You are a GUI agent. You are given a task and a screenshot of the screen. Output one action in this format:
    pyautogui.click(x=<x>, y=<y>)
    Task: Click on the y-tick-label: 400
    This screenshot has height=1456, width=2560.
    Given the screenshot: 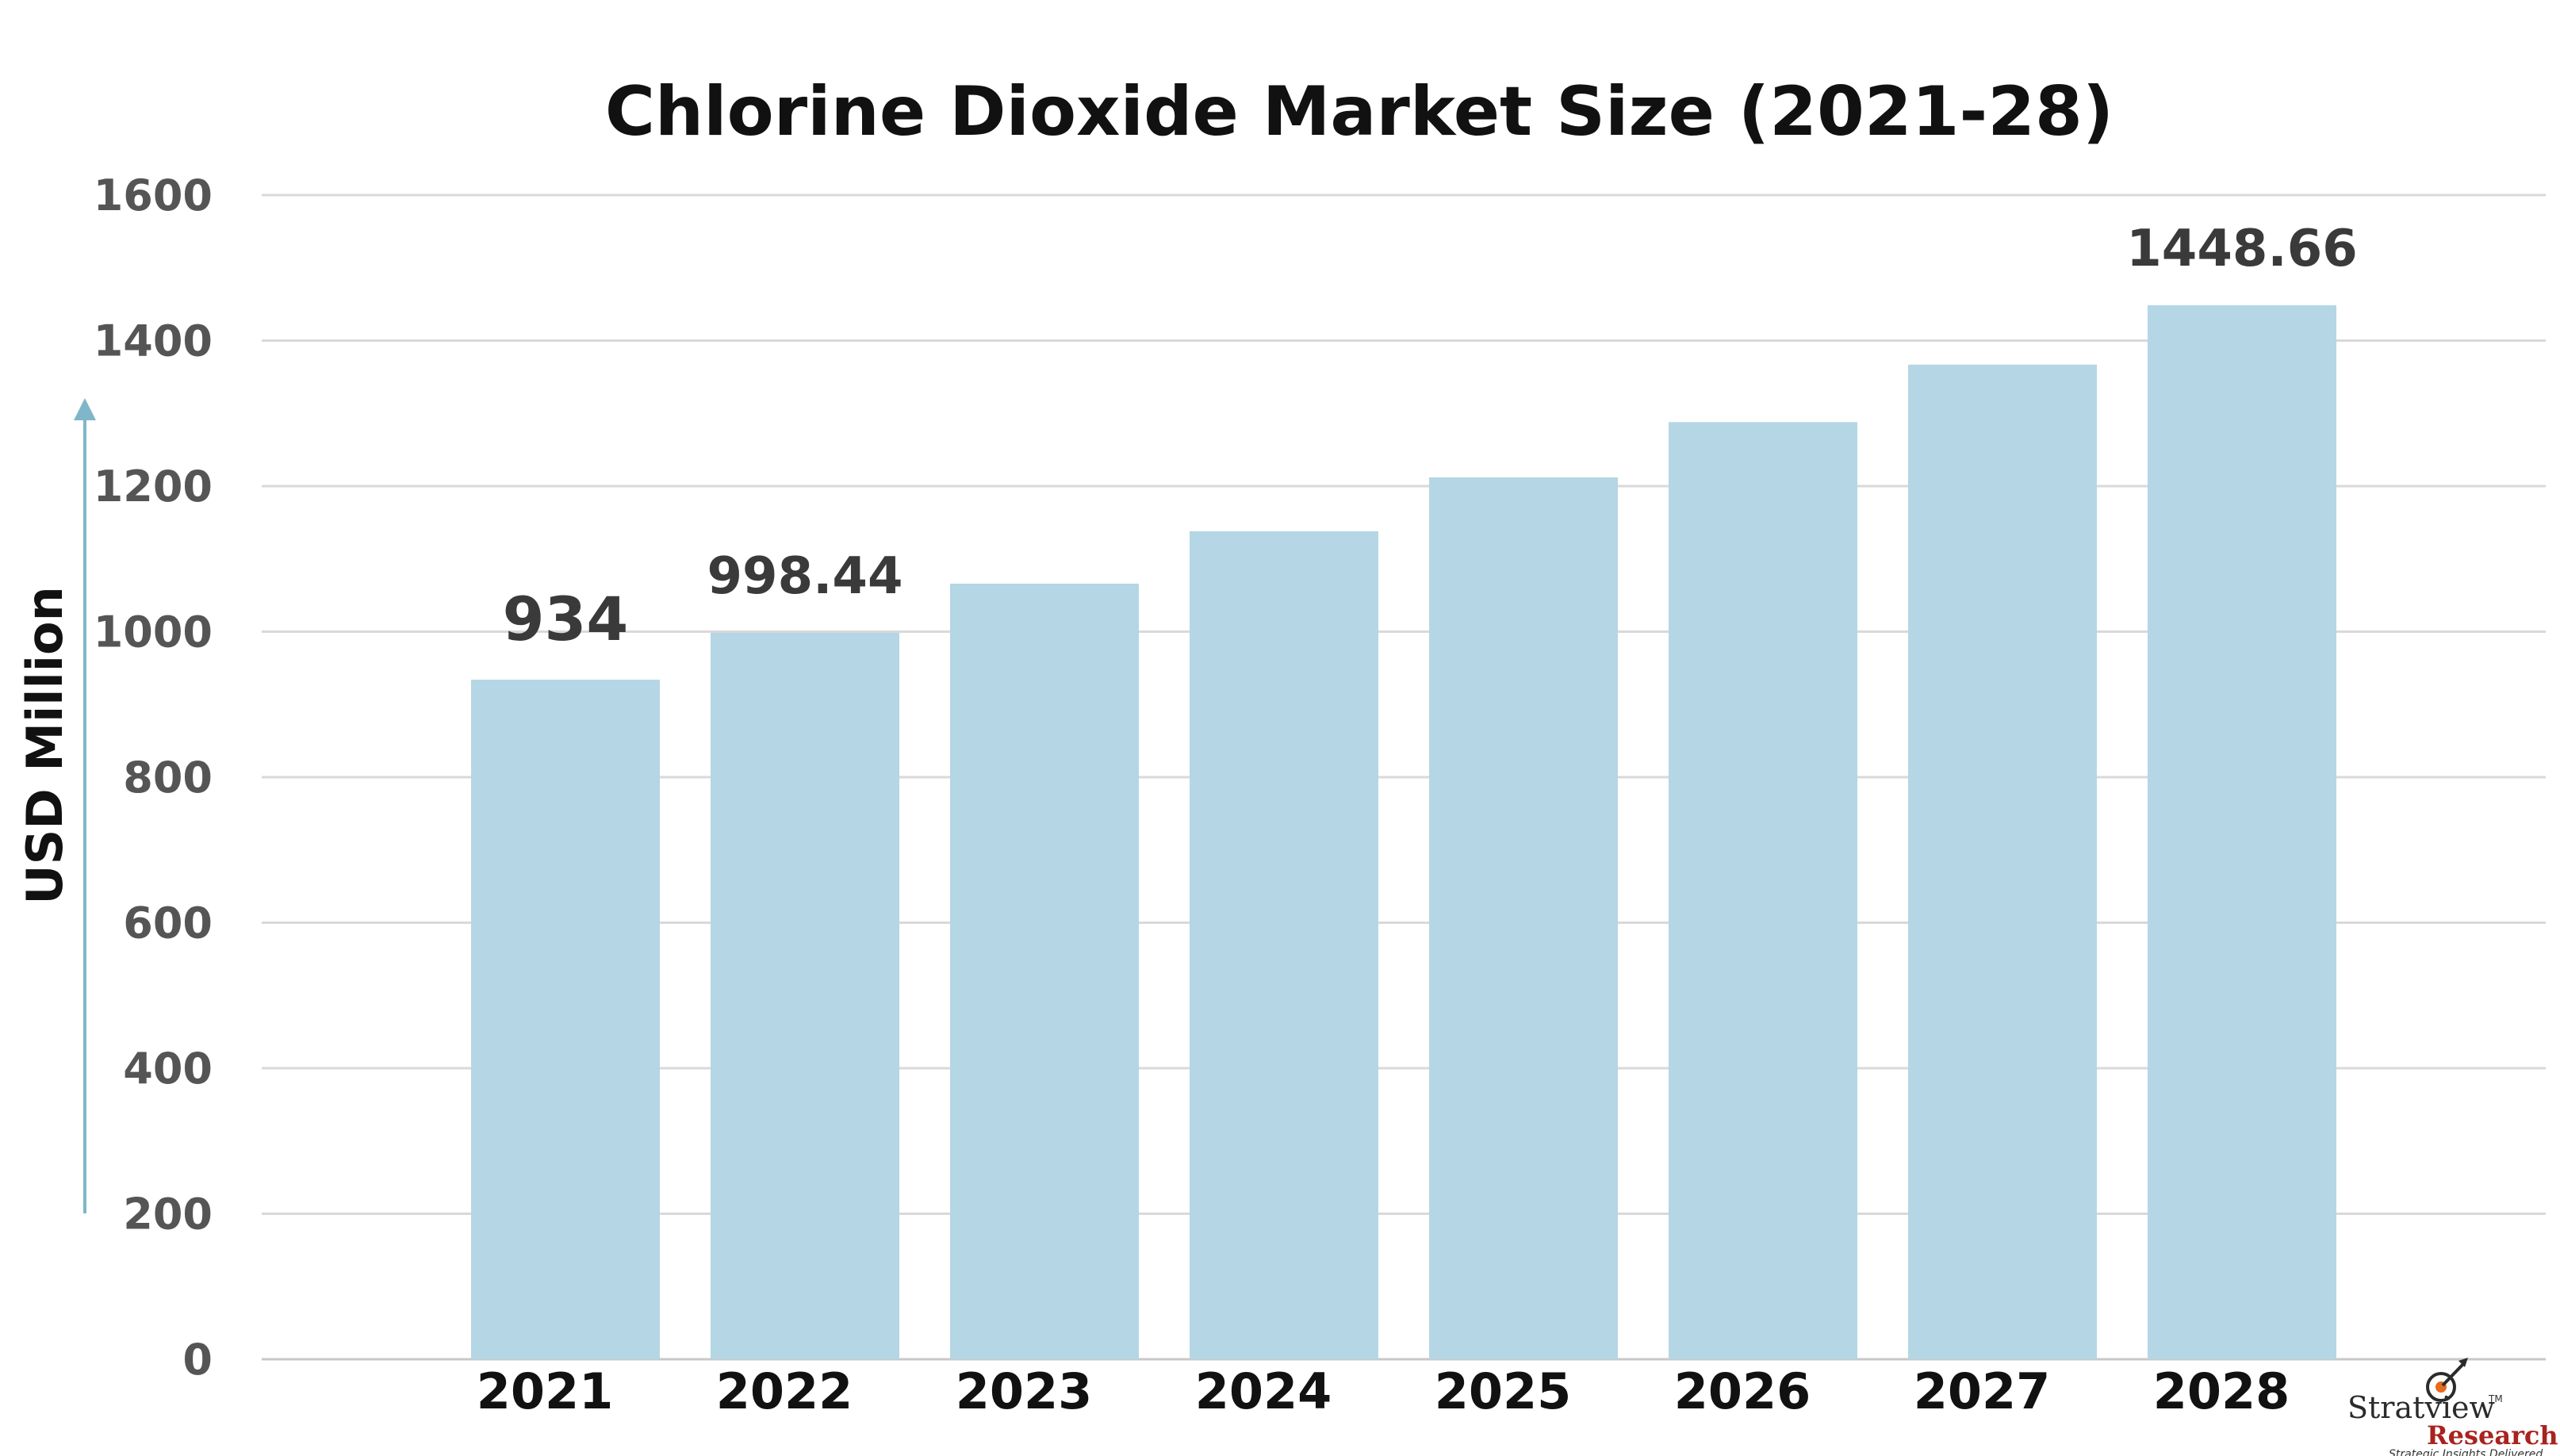 What is the action you would take?
    pyautogui.click(x=168, y=1069)
    